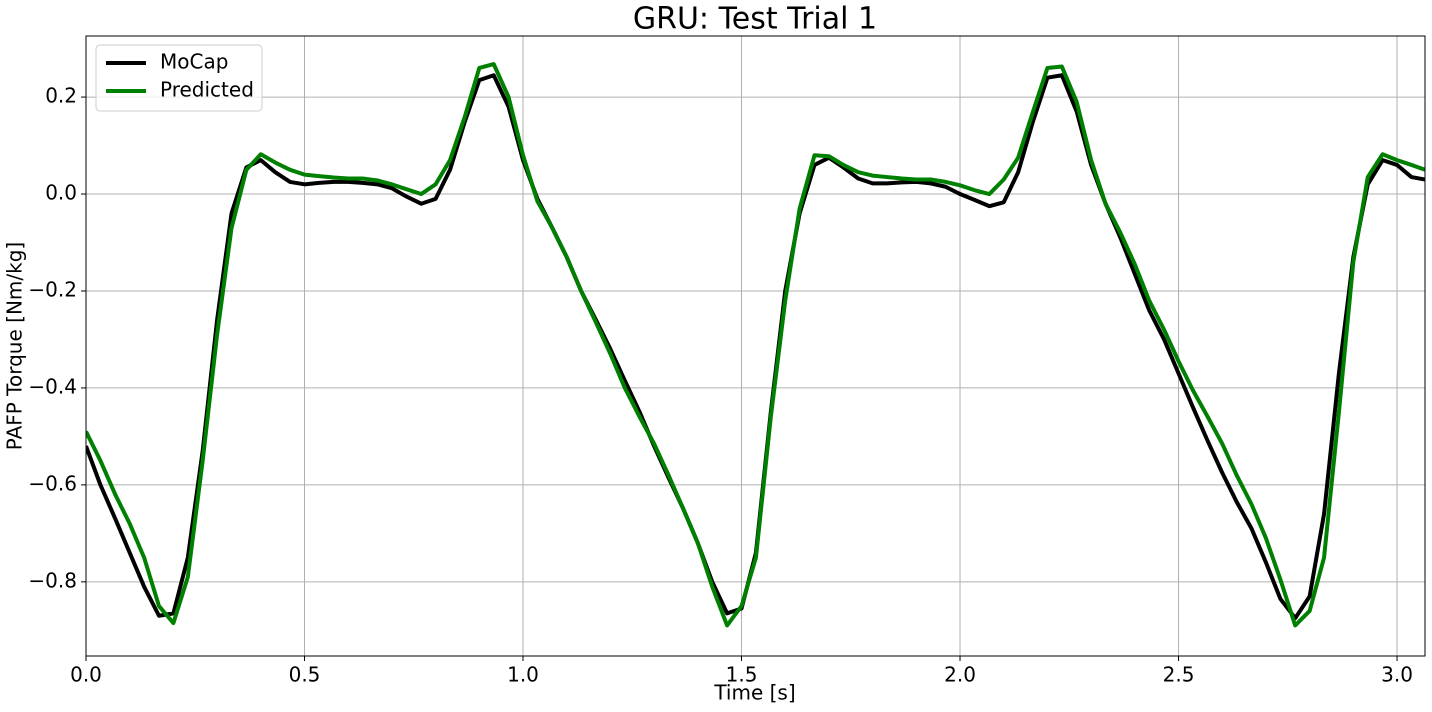 The width and height of the screenshot is (1432, 712). I want to click on x-tick-label: 0.5, so click(305, 675).